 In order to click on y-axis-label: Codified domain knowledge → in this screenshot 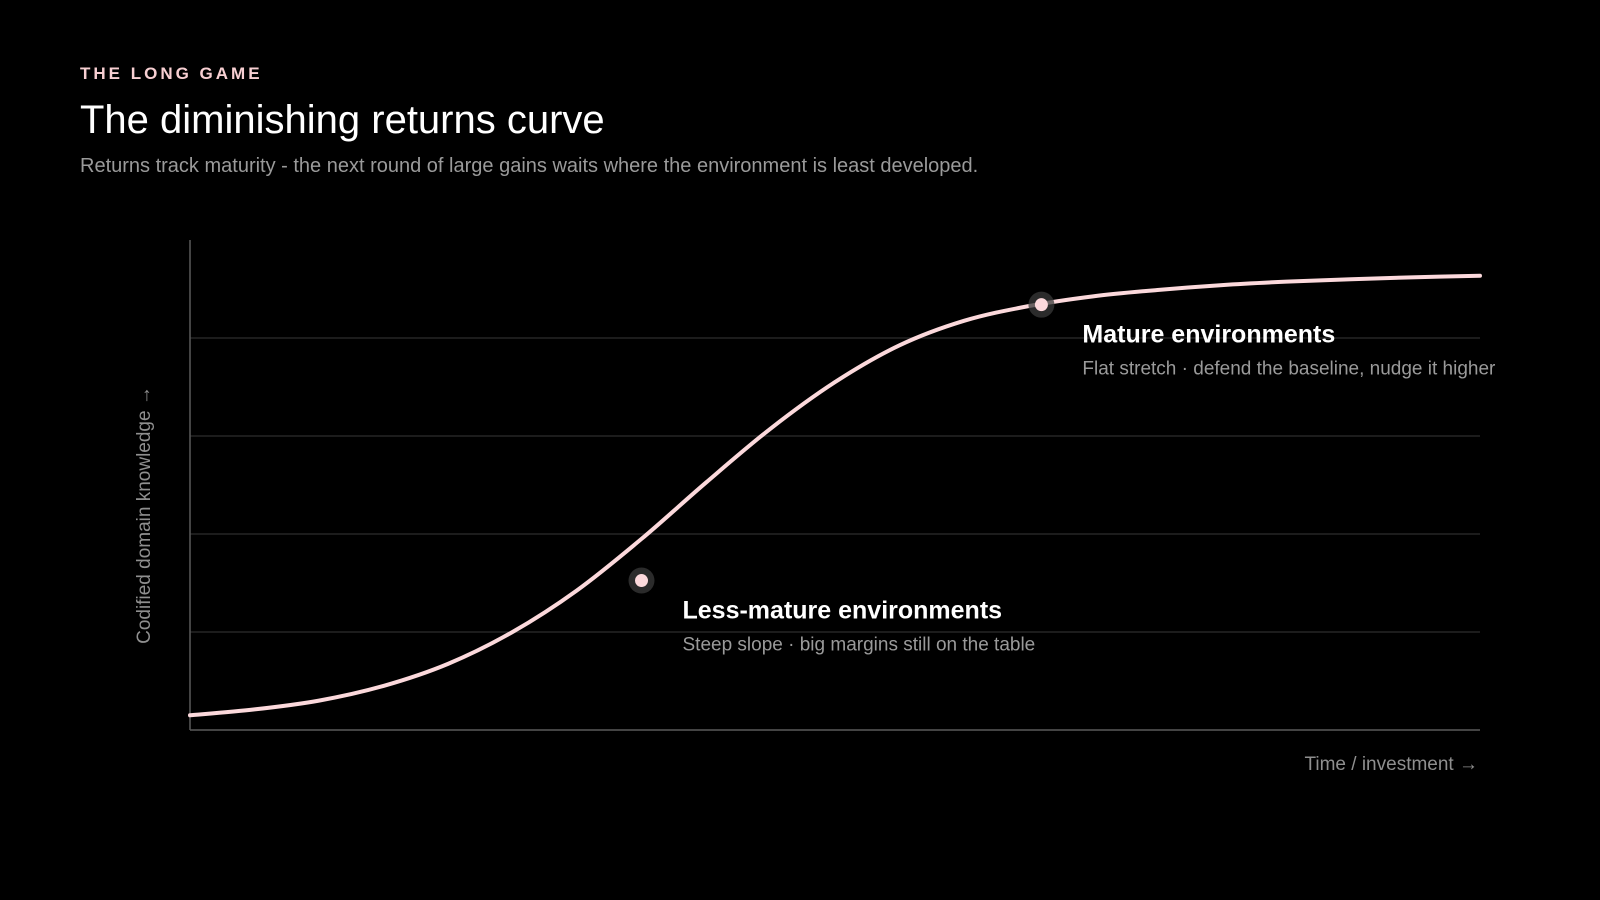, I will do `click(144, 515)`.